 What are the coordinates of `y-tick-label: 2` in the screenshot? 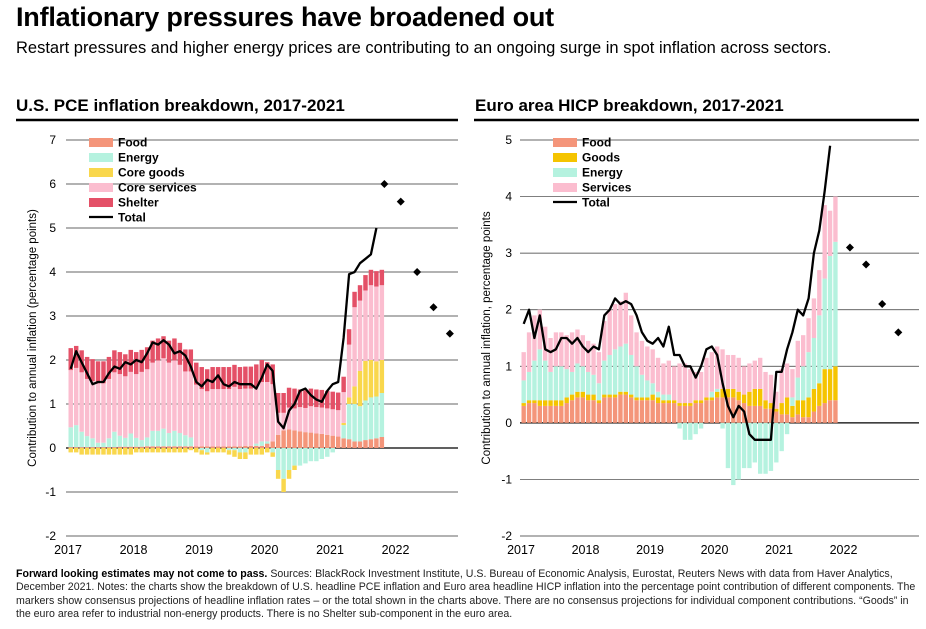 It's located at (52, 360).